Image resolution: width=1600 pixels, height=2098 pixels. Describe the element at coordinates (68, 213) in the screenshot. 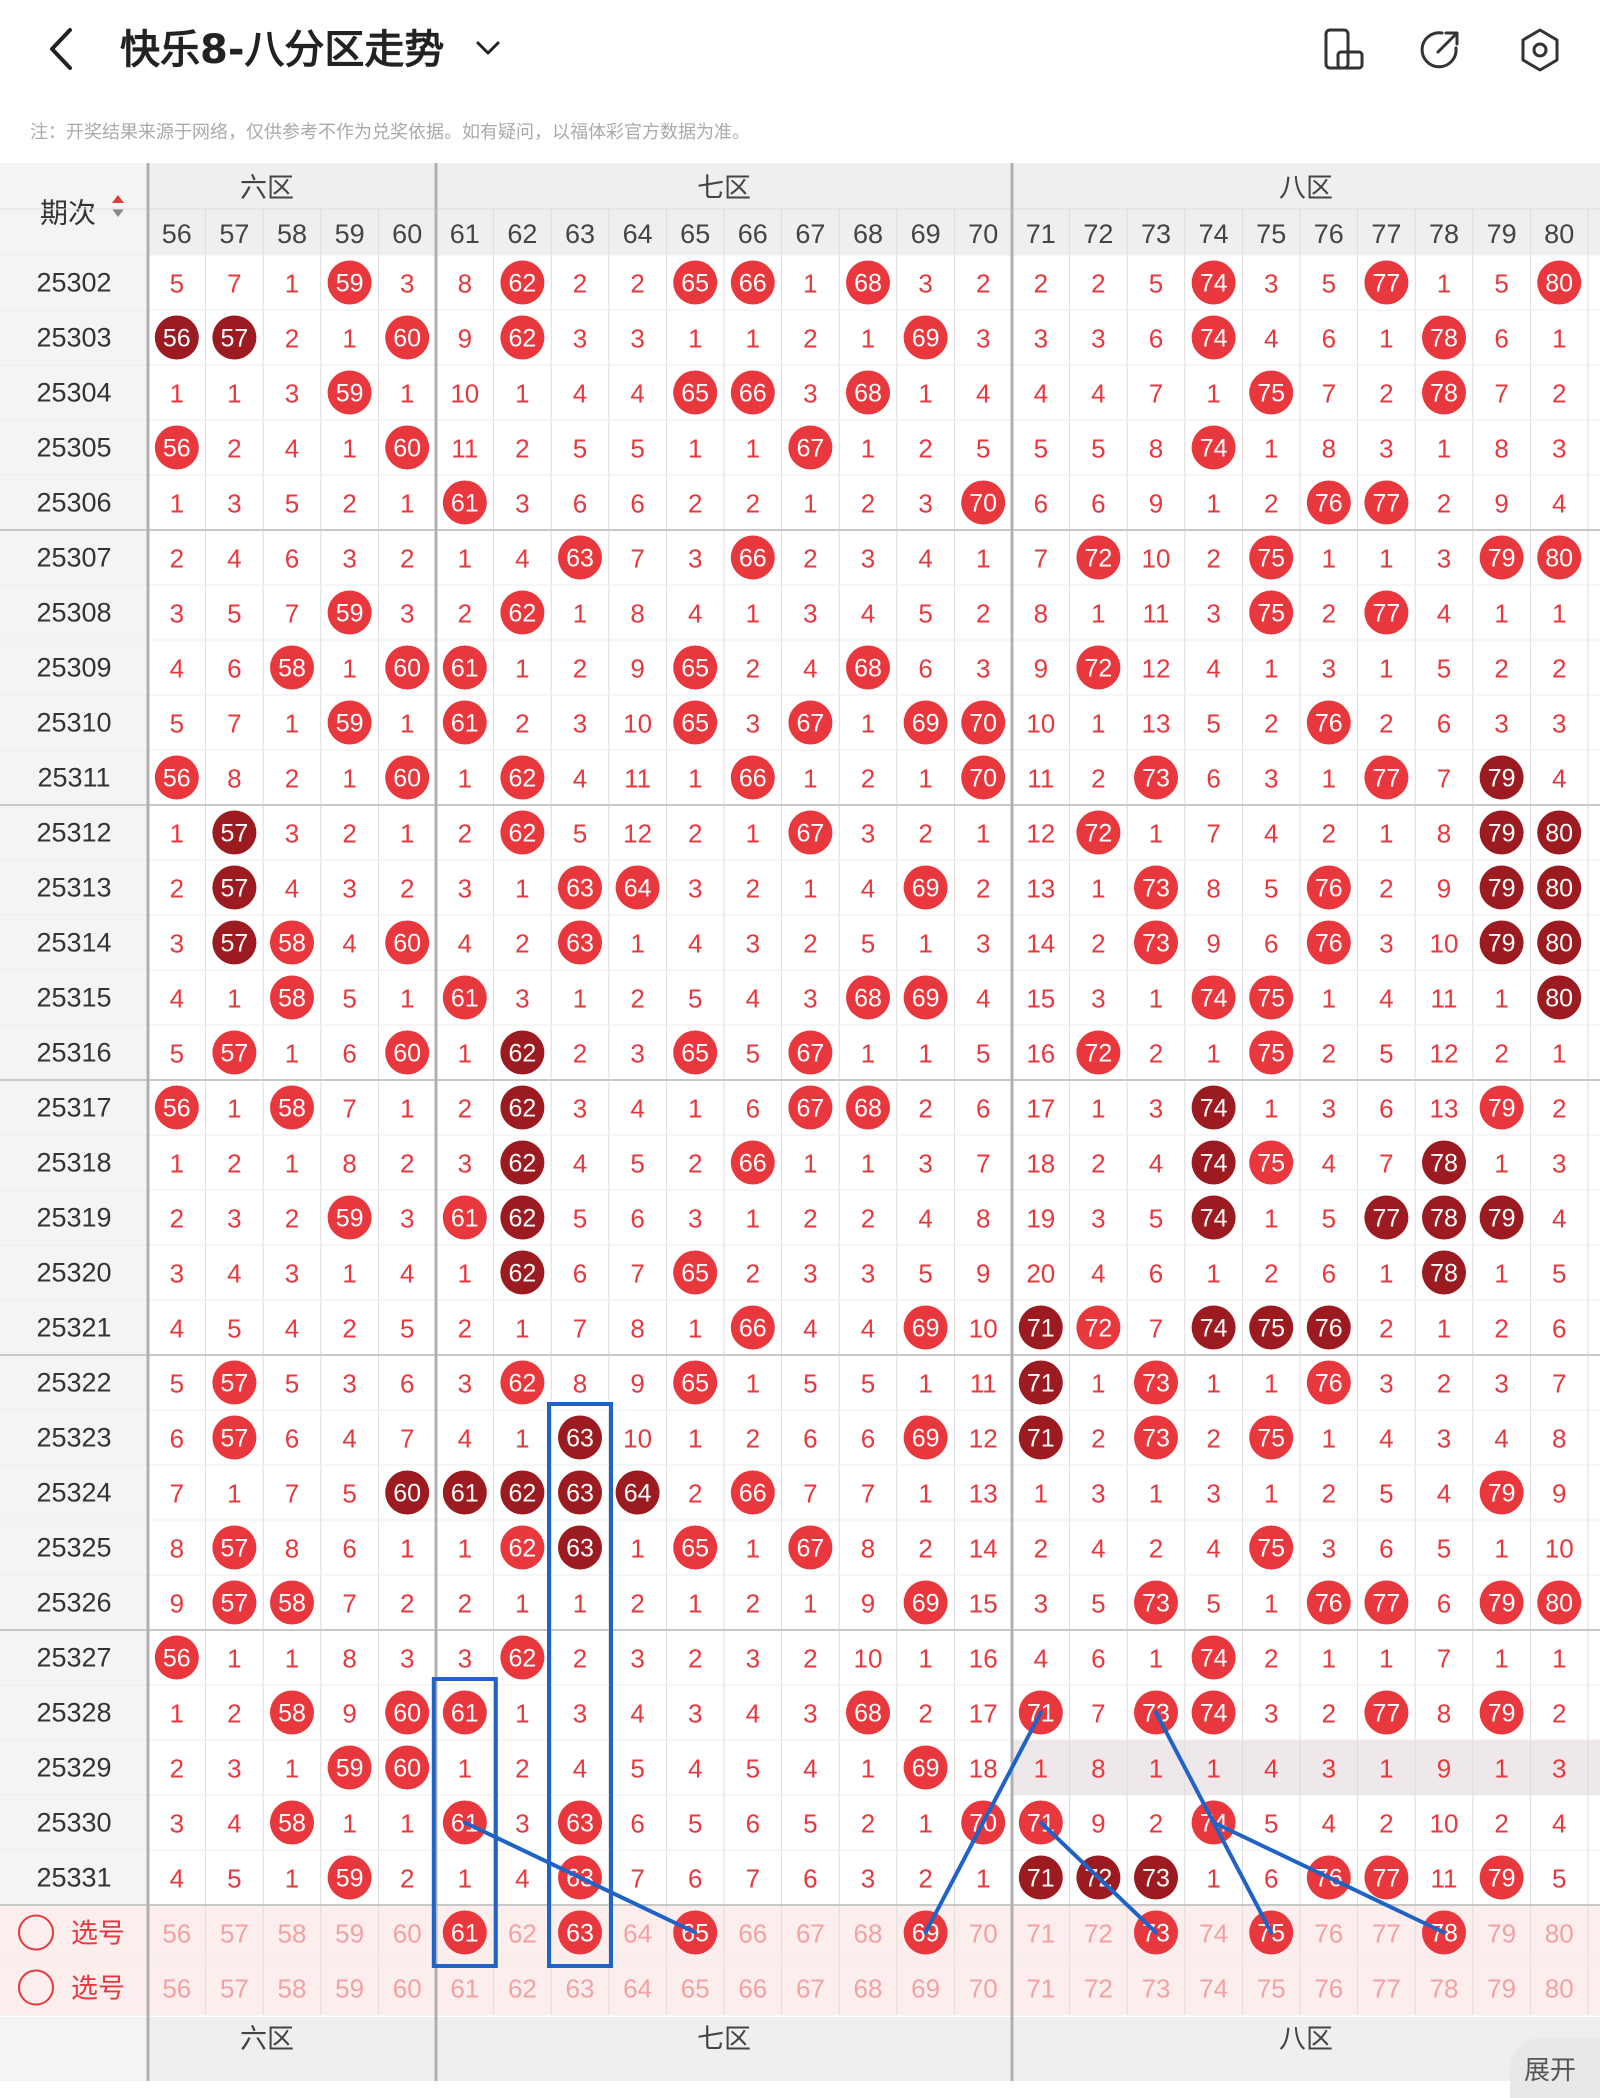

I see `period-header: 期次` at that location.